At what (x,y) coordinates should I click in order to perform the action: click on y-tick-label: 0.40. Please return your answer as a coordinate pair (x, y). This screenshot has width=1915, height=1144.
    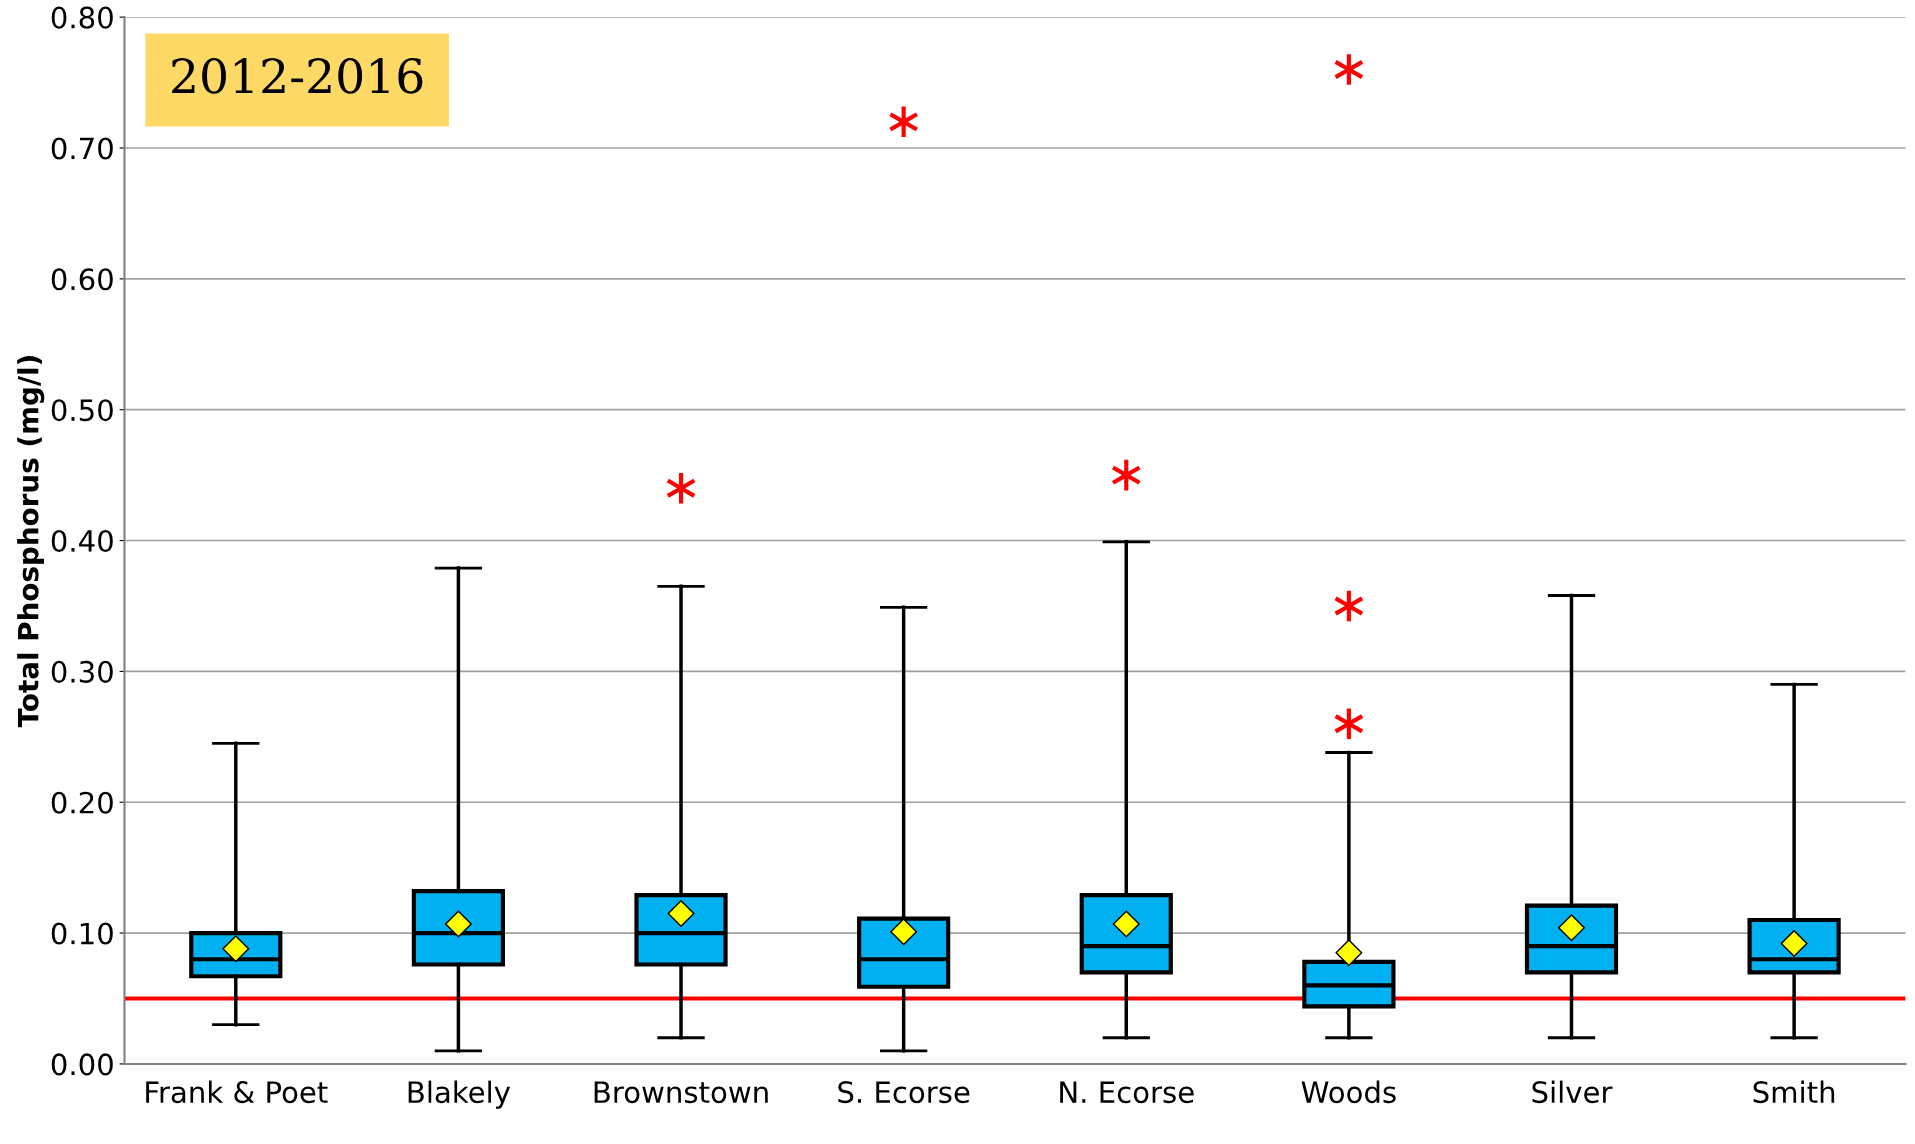
    Looking at the image, I should click on (82, 541).